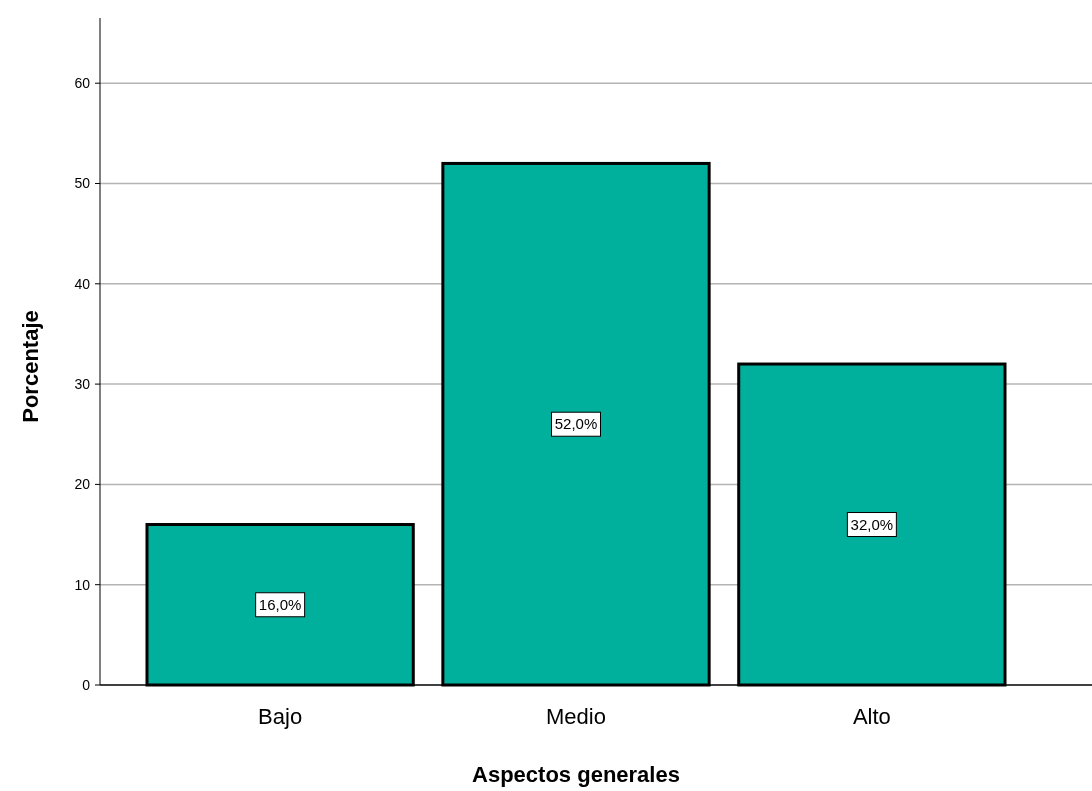  Describe the element at coordinates (86, 685) in the screenshot. I see `y-tick-label: 0` at that location.